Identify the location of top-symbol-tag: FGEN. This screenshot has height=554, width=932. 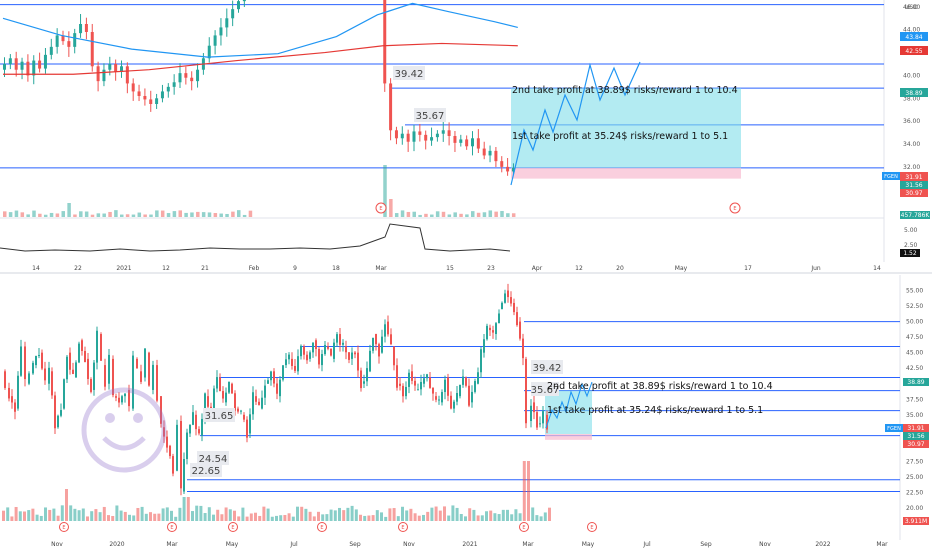
(891, 176).